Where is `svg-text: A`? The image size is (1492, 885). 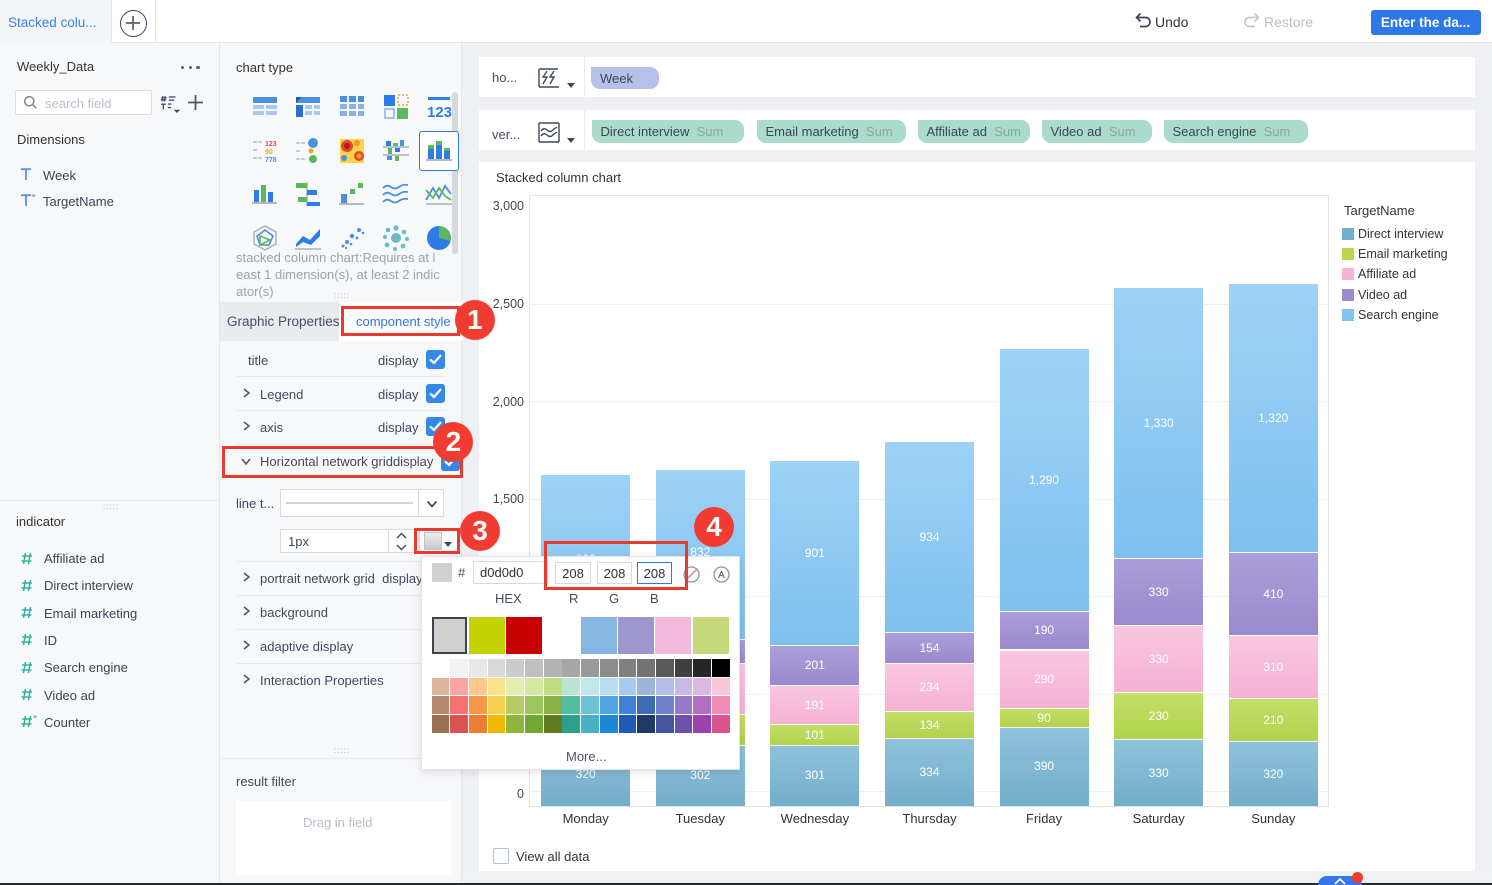
svg-text: A is located at coordinates (721, 575).